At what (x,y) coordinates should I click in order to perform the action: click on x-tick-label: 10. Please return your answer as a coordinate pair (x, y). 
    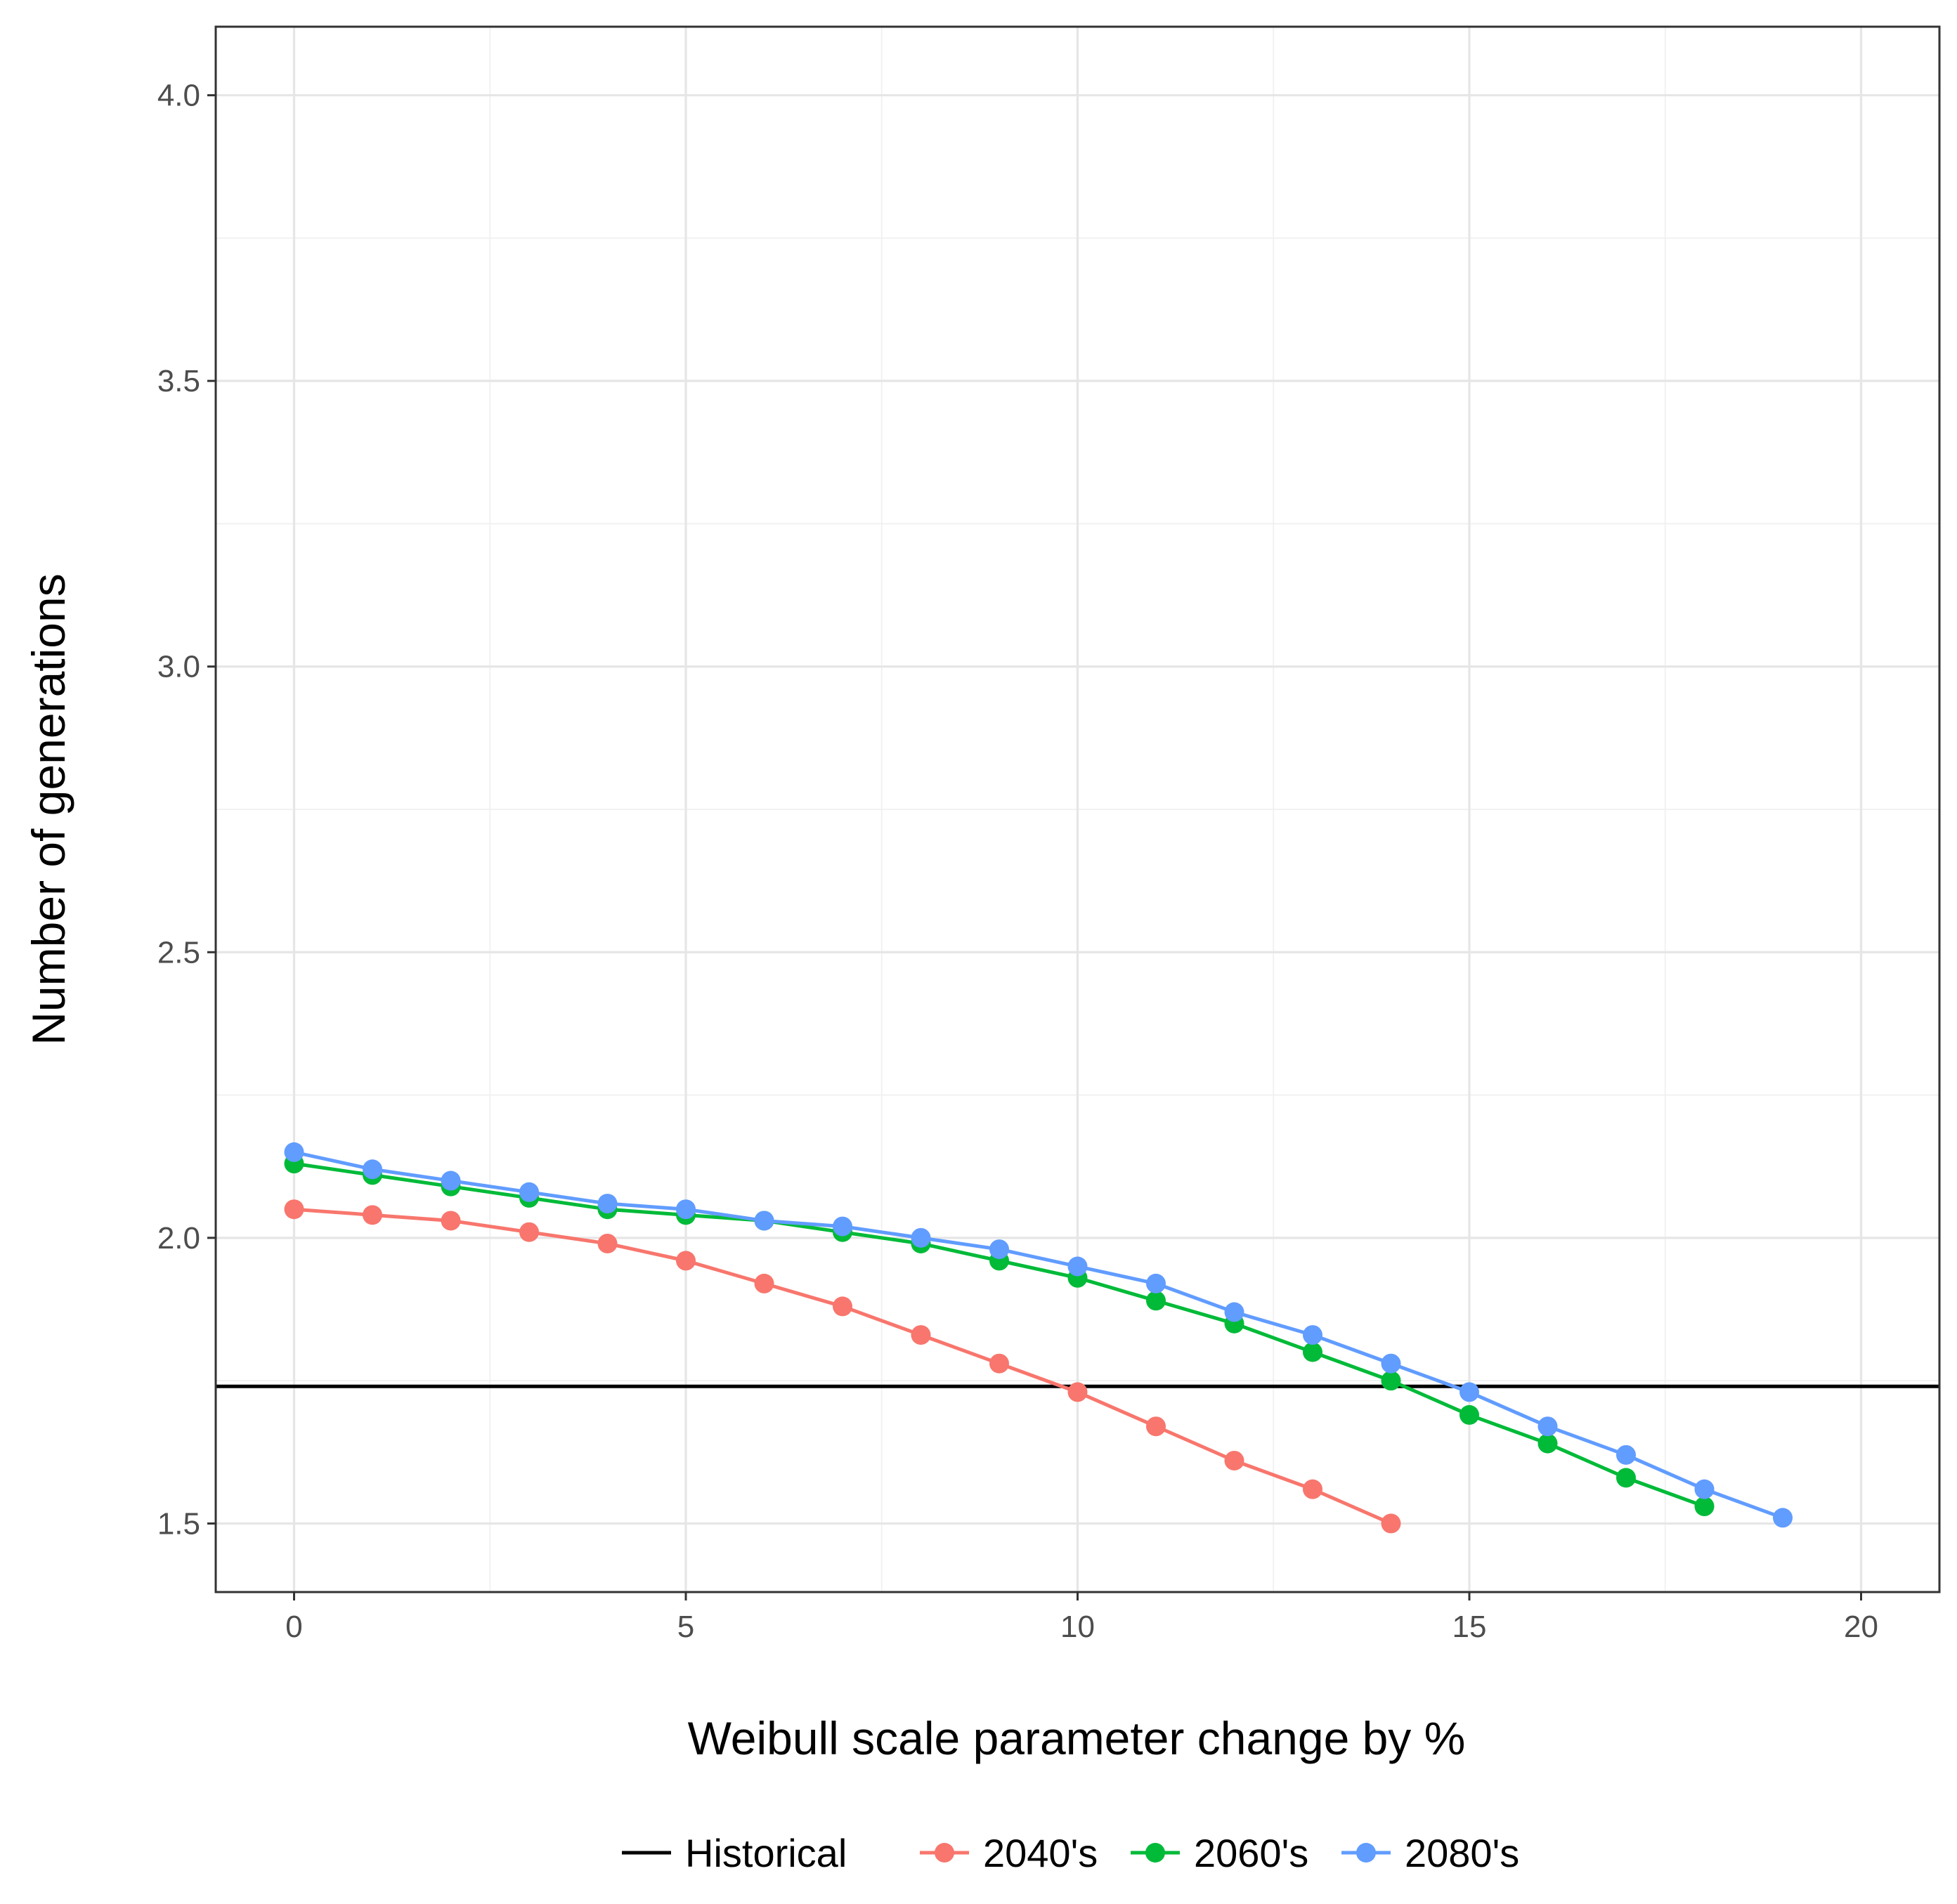
    Looking at the image, I should click on (1077, 1627).